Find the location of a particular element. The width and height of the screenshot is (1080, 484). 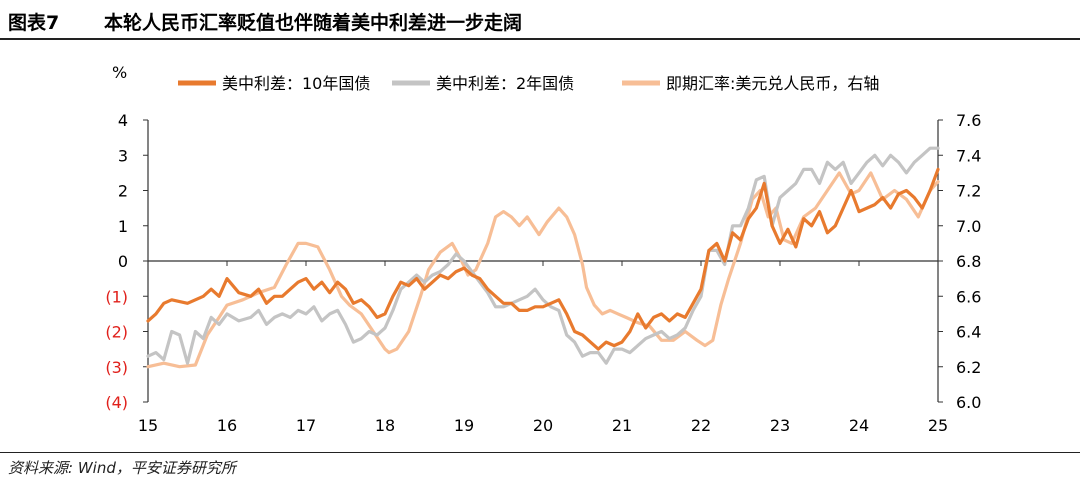

y-axis-unit-label: % is located at coordinates (119, 72).